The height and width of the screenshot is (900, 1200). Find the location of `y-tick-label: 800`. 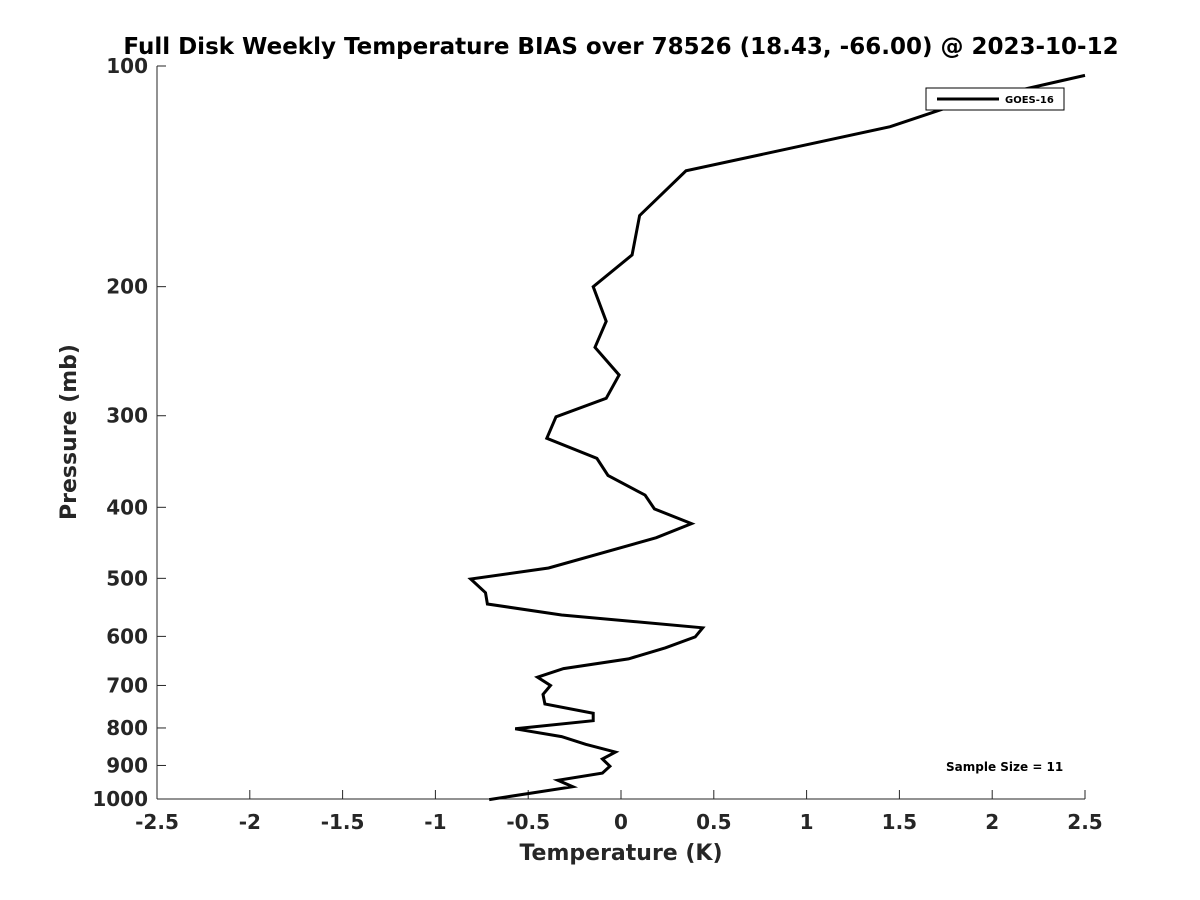

y-tick-label: 800 is located at coordinates (127, 728).